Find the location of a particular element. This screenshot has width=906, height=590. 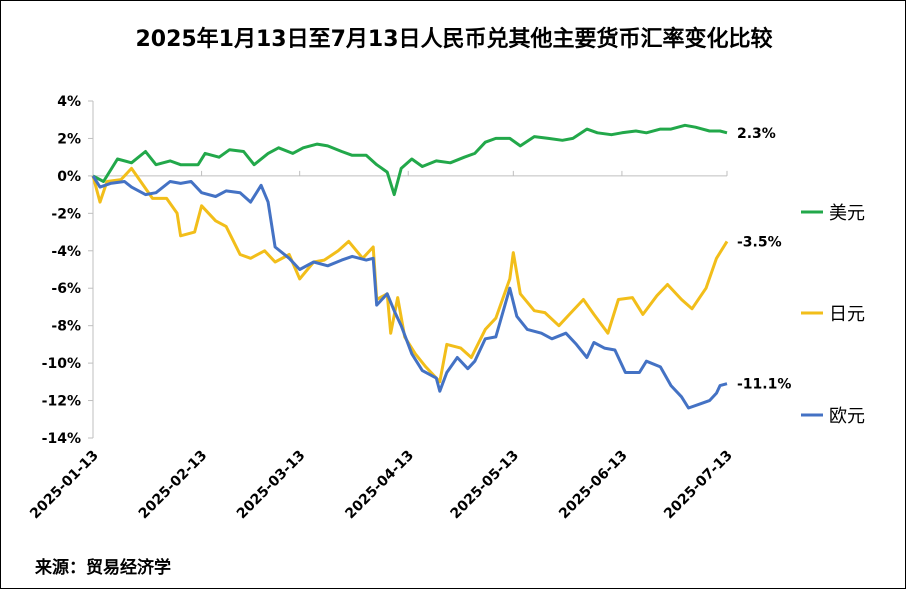

chart-title: 2025年1月13日至7月13日人民币兑其他主要货币汇率变化比较 is located at coordinates (454, 39).